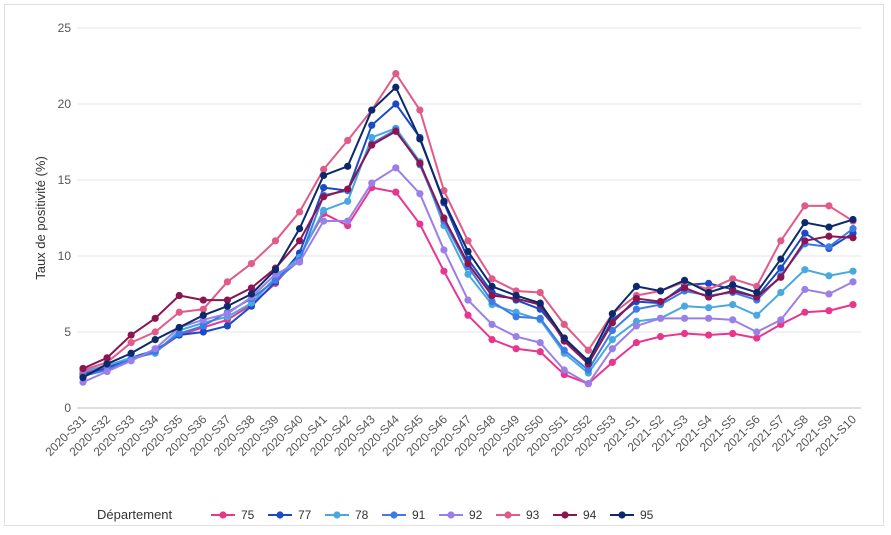 The image size is (891, 535). Describe the element at coordinates (533, 515) in the screenshot. I see `legend-label: 93` at that location.